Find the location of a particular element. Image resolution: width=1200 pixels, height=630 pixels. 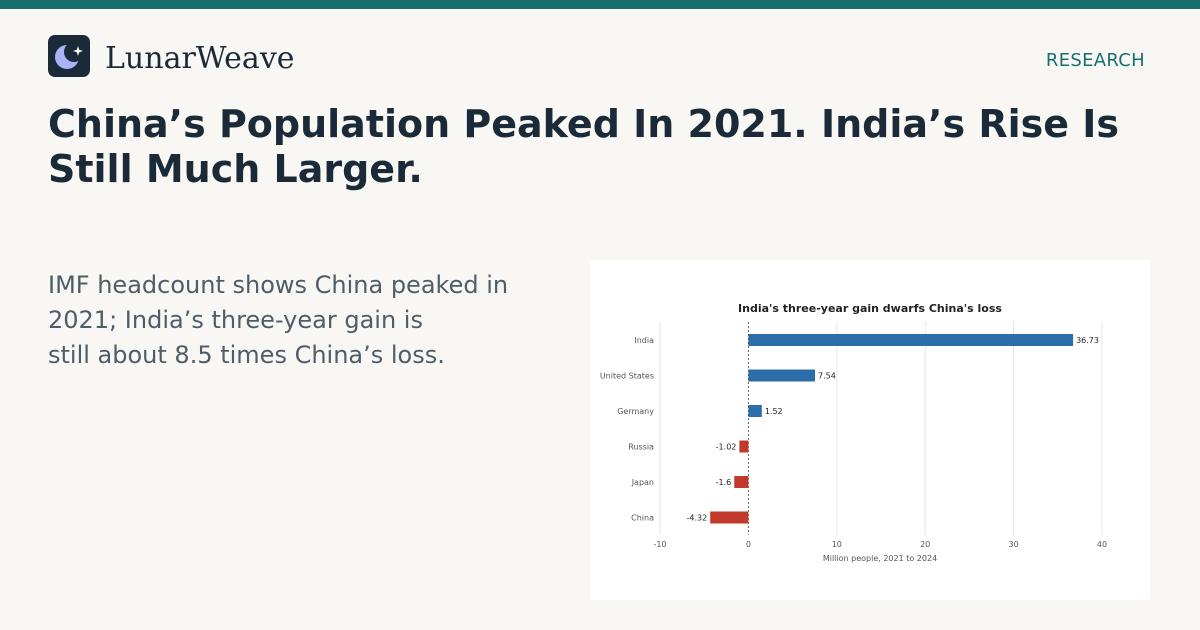

x-tick-label: 10 is located at coordinates (837, 544).